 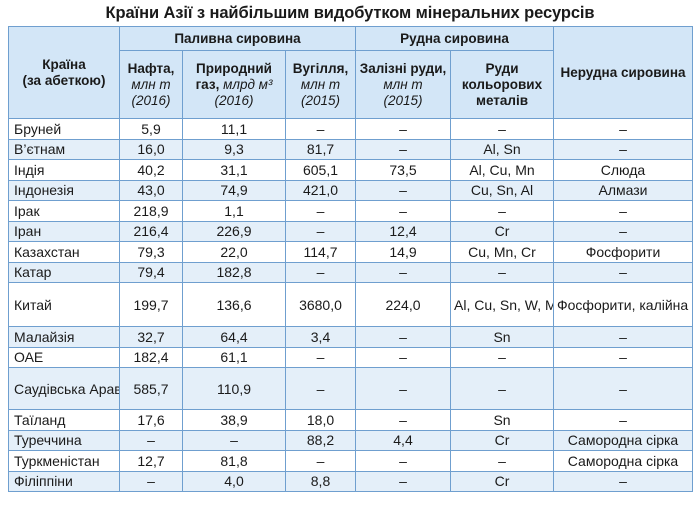 I want to click on cell-country: Індонезія, so click(x=64, y=190).